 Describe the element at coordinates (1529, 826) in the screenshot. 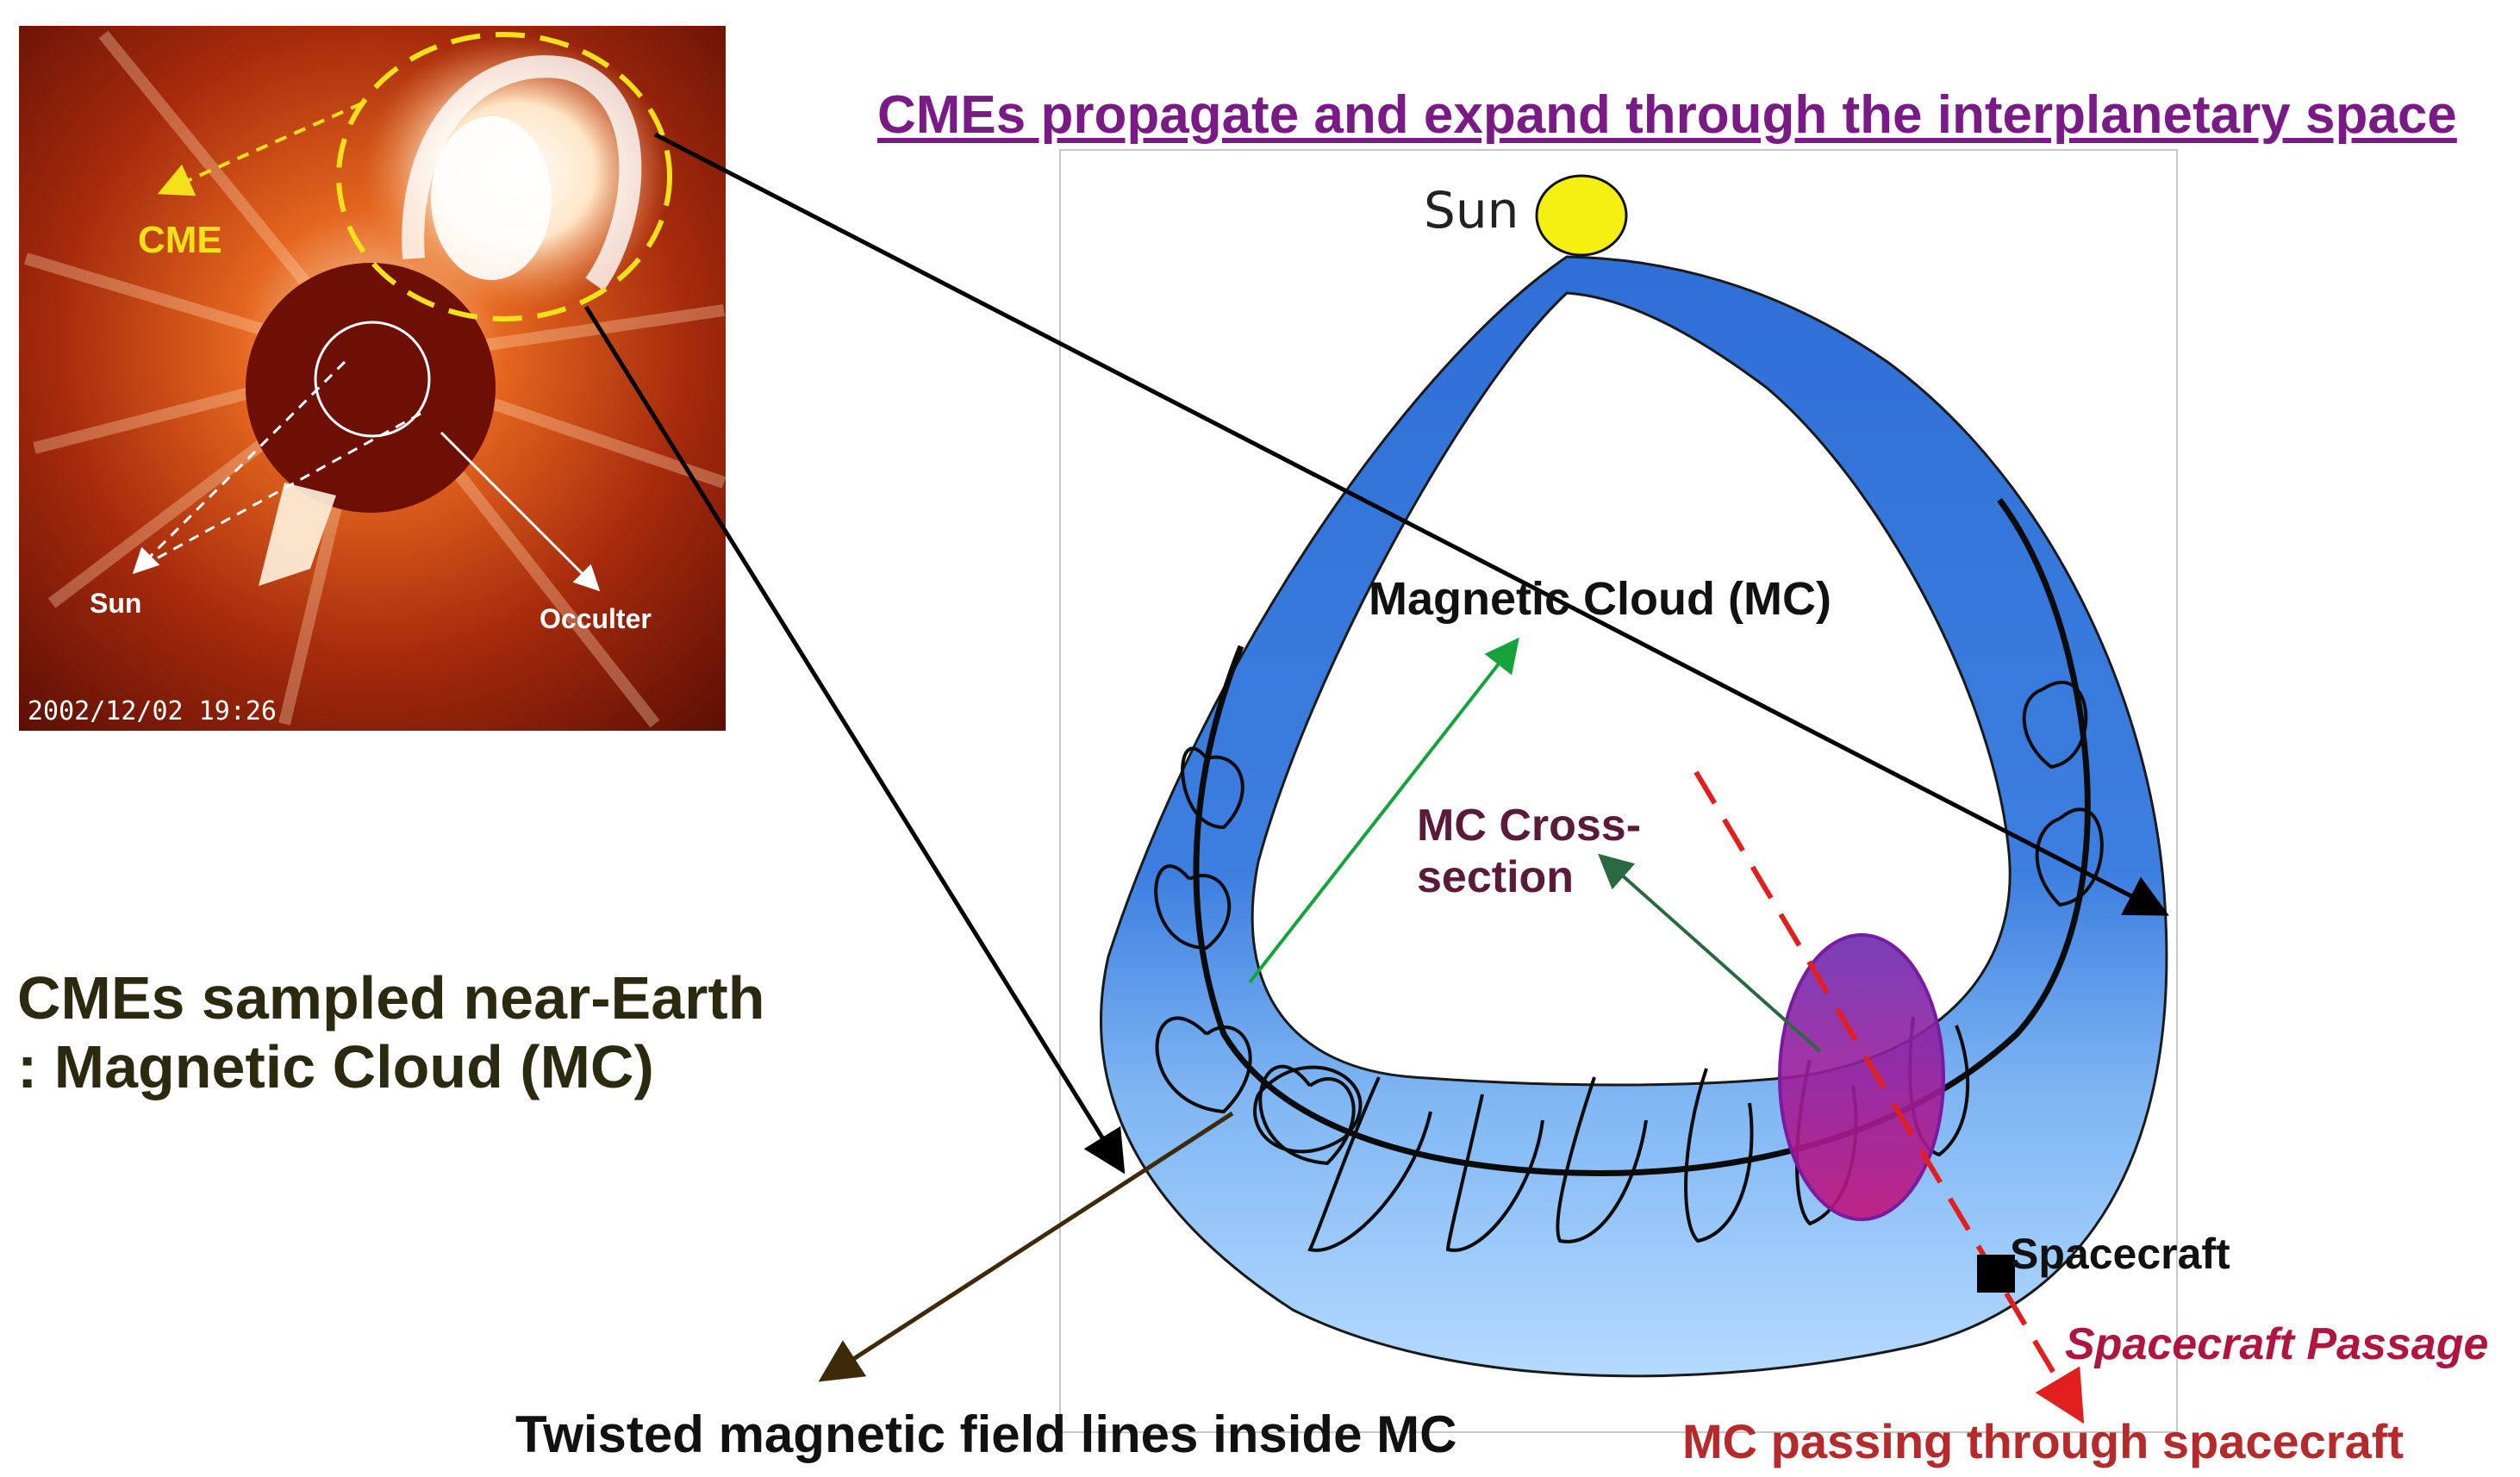

I see `cross-section-label-line1: MC Cross-` at that location.